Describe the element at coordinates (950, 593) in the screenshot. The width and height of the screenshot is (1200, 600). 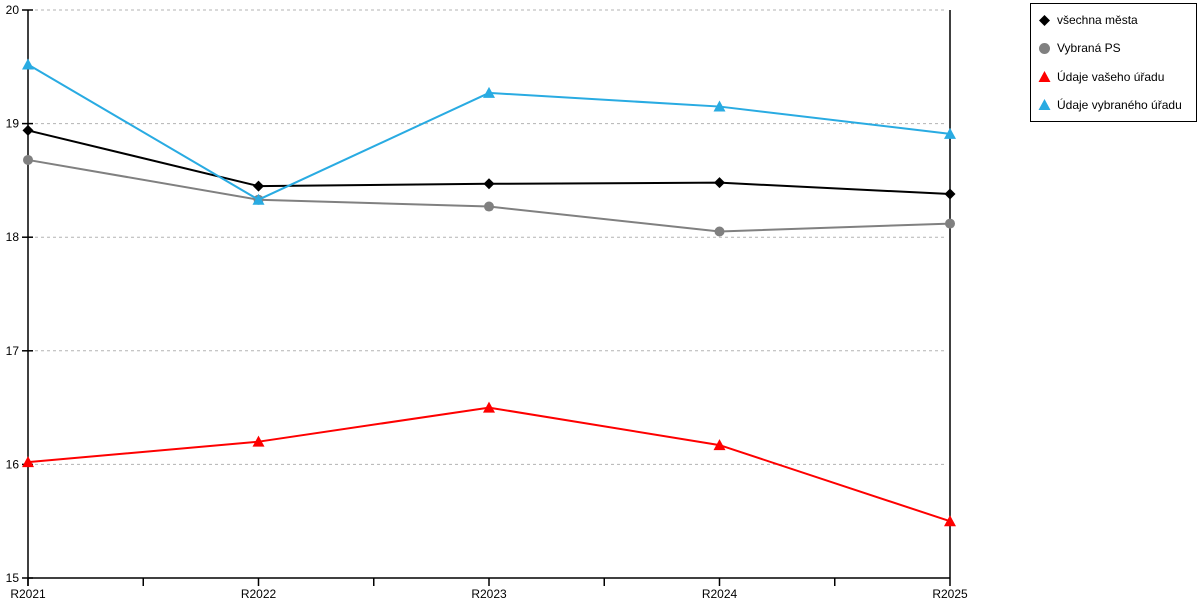
I see `svg-text: R2025` at that location.